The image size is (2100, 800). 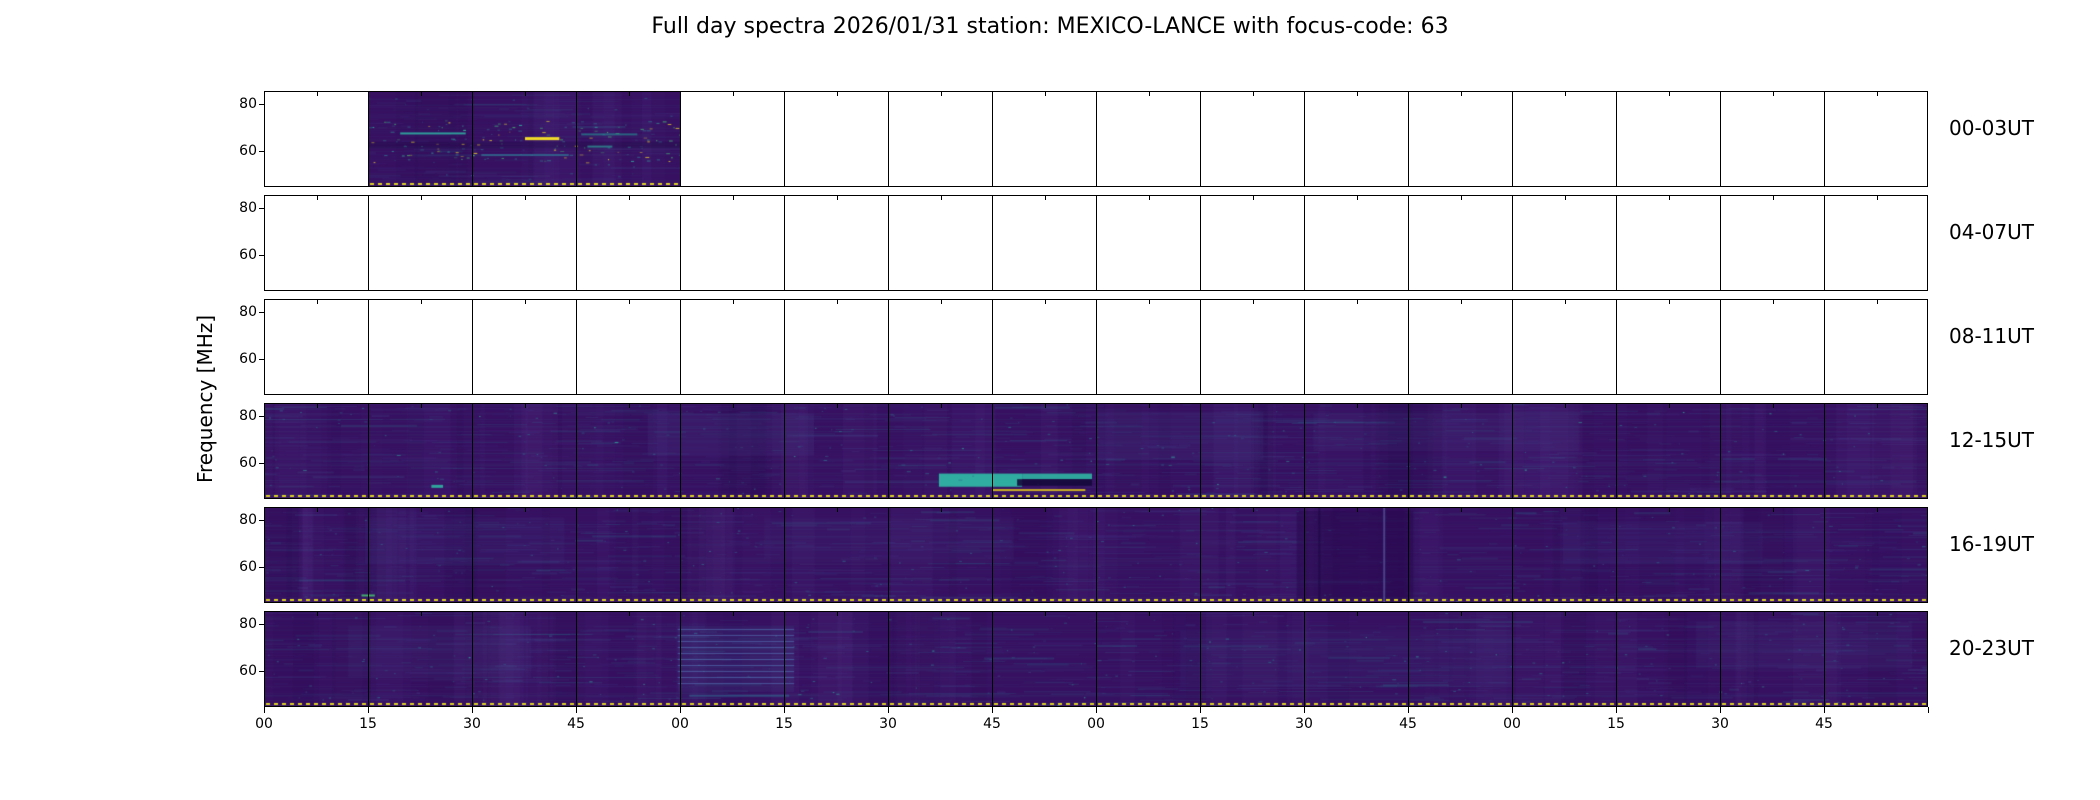 I want to click on spectra-row-20-23ut: 80 60 20-23UT, so click(x=1136, y=659).